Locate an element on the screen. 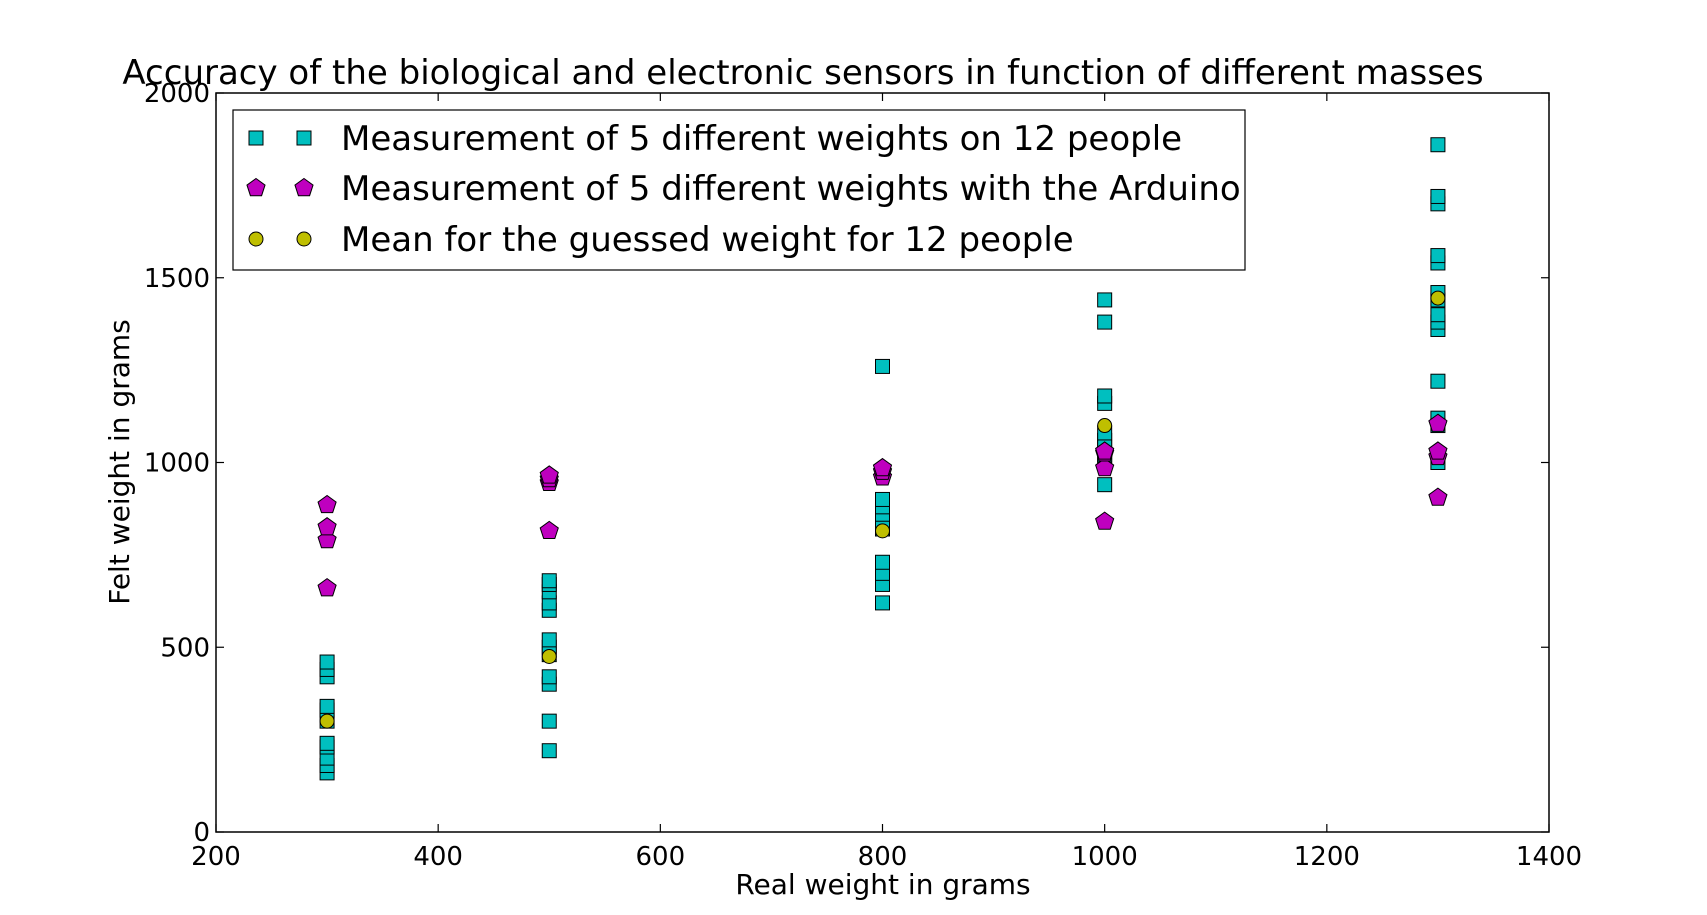  series-pentagon-markers is located at coordinates (882, 505).